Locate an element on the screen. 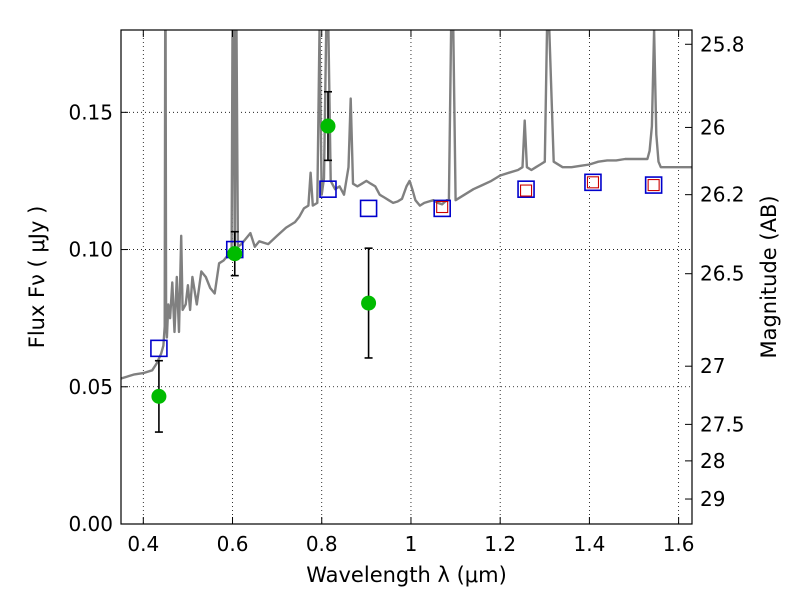 This screenshot has width=800, height=604. y2-tick-label: 26 is located at coordinates (712, 127).